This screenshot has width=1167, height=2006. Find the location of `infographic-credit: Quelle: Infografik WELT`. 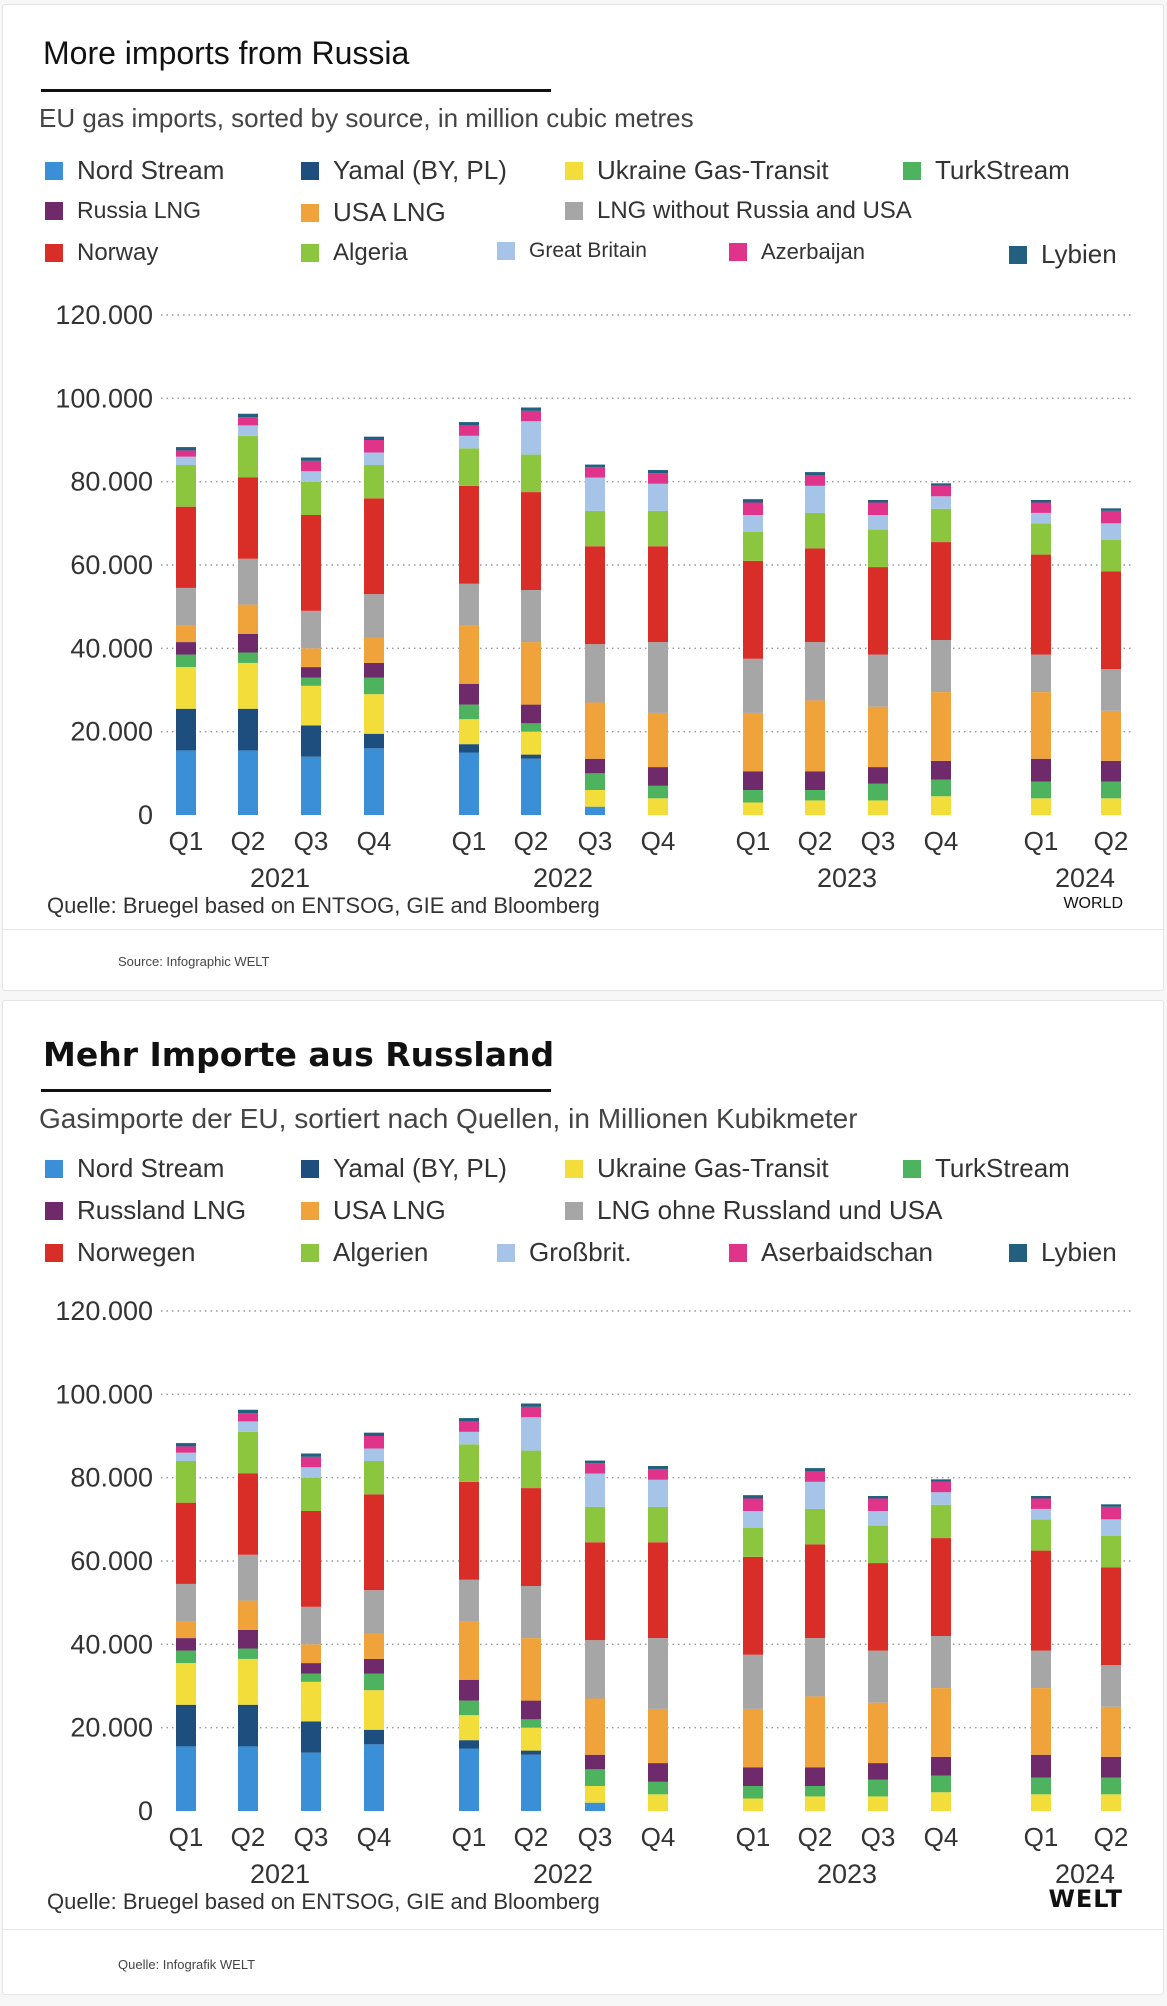

infographic-credit: Quelle: Infografik WELT is located at coordinates (187, 1964).